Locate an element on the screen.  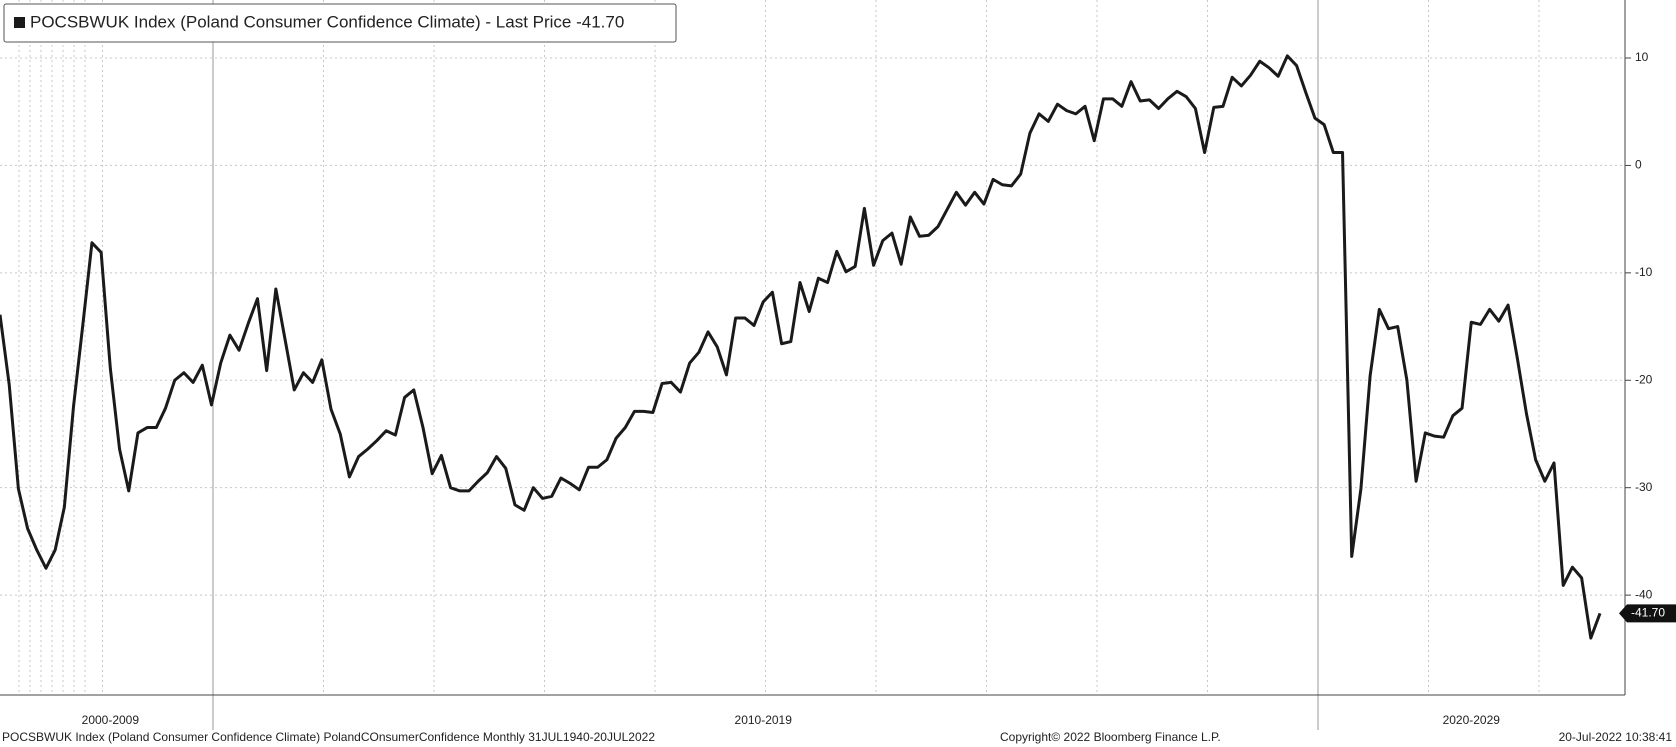
y-tick-label: 0 is located at coordinates (1638, 165).